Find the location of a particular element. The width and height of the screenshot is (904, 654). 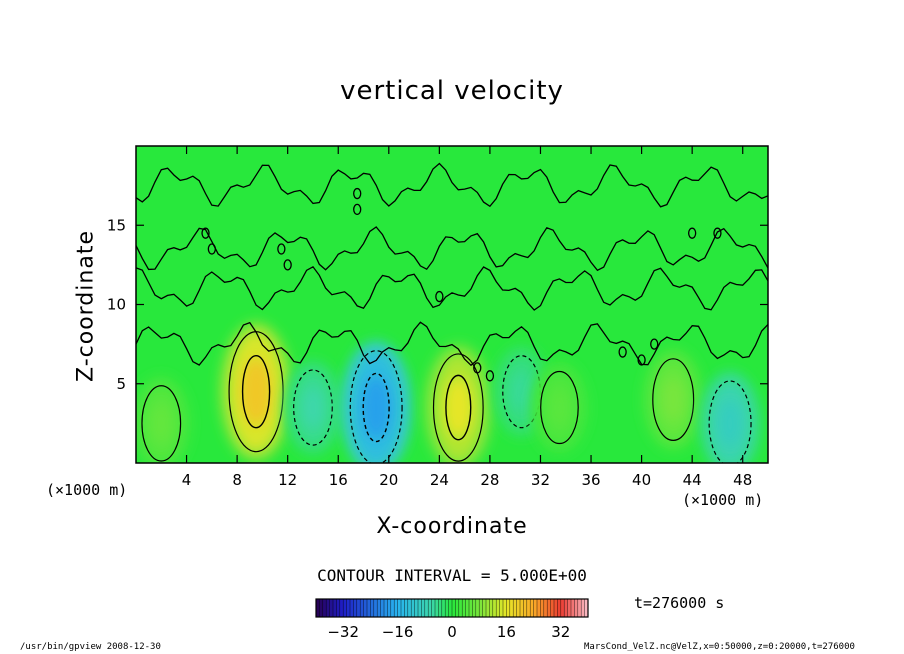

contour-interval-label: CONTOUR INTERVAL = 5.000E+00 is located at coordinates (452, 575).